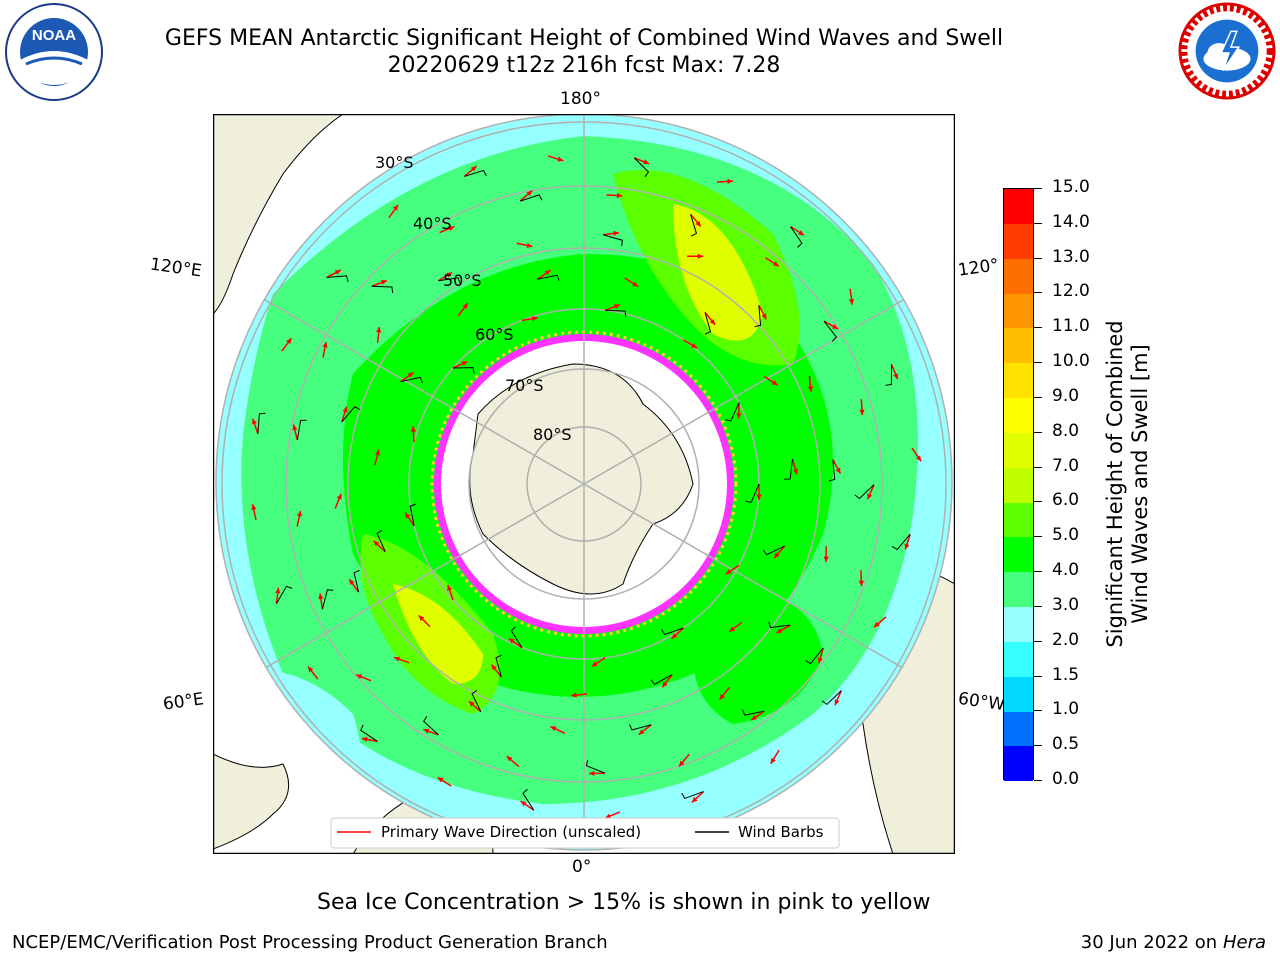 This screenshot has height=960, width=1280. What do you see at coordinates (1071, 187) in the screenshot?
I see `colorbar-tick-label: 15.0` at bounding box center [1071, 187].